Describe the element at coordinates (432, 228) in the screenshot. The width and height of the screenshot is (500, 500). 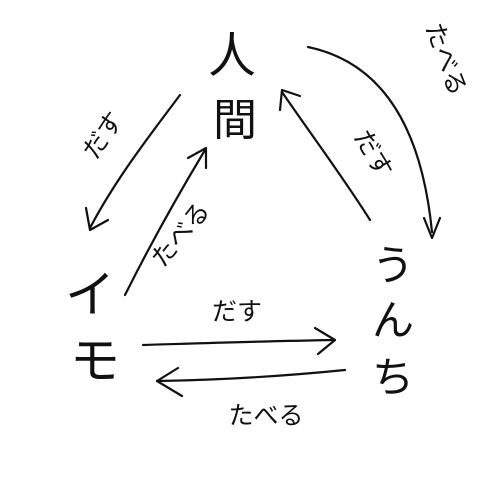
I see `arrowhead-human-to-poop` at that location.